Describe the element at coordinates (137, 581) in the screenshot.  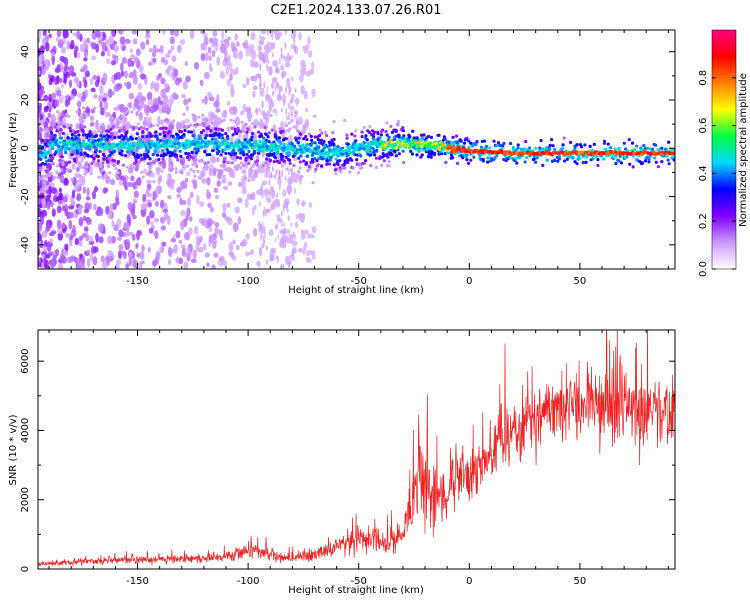
I see `x-tick-label: -150` at that location.